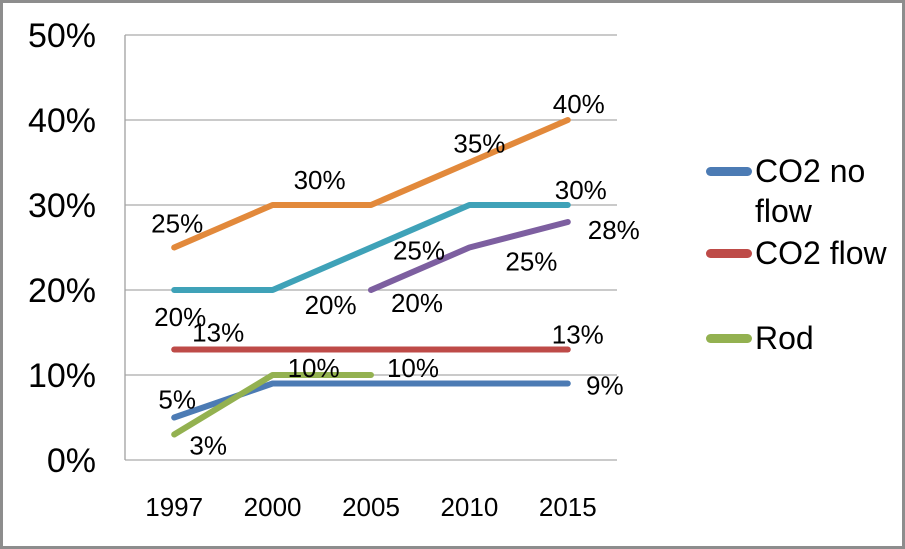 This screenshot has width=905, height=549. Describe the element at coordinates (614, 230) in the screenshot. I see `data-label: 28%` at that location.